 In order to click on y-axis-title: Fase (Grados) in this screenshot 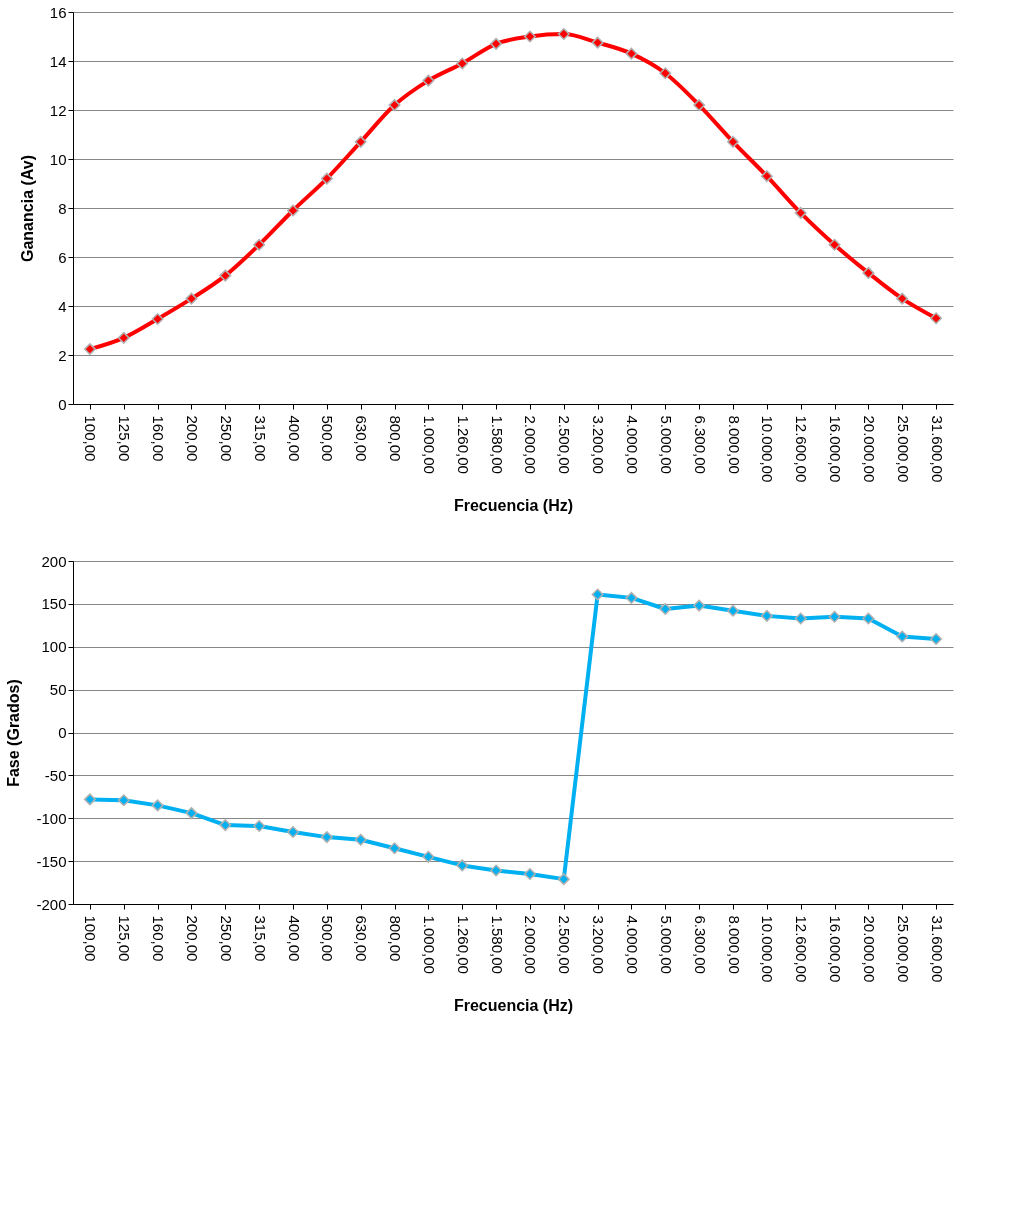, I will do `click(14, 733)`.